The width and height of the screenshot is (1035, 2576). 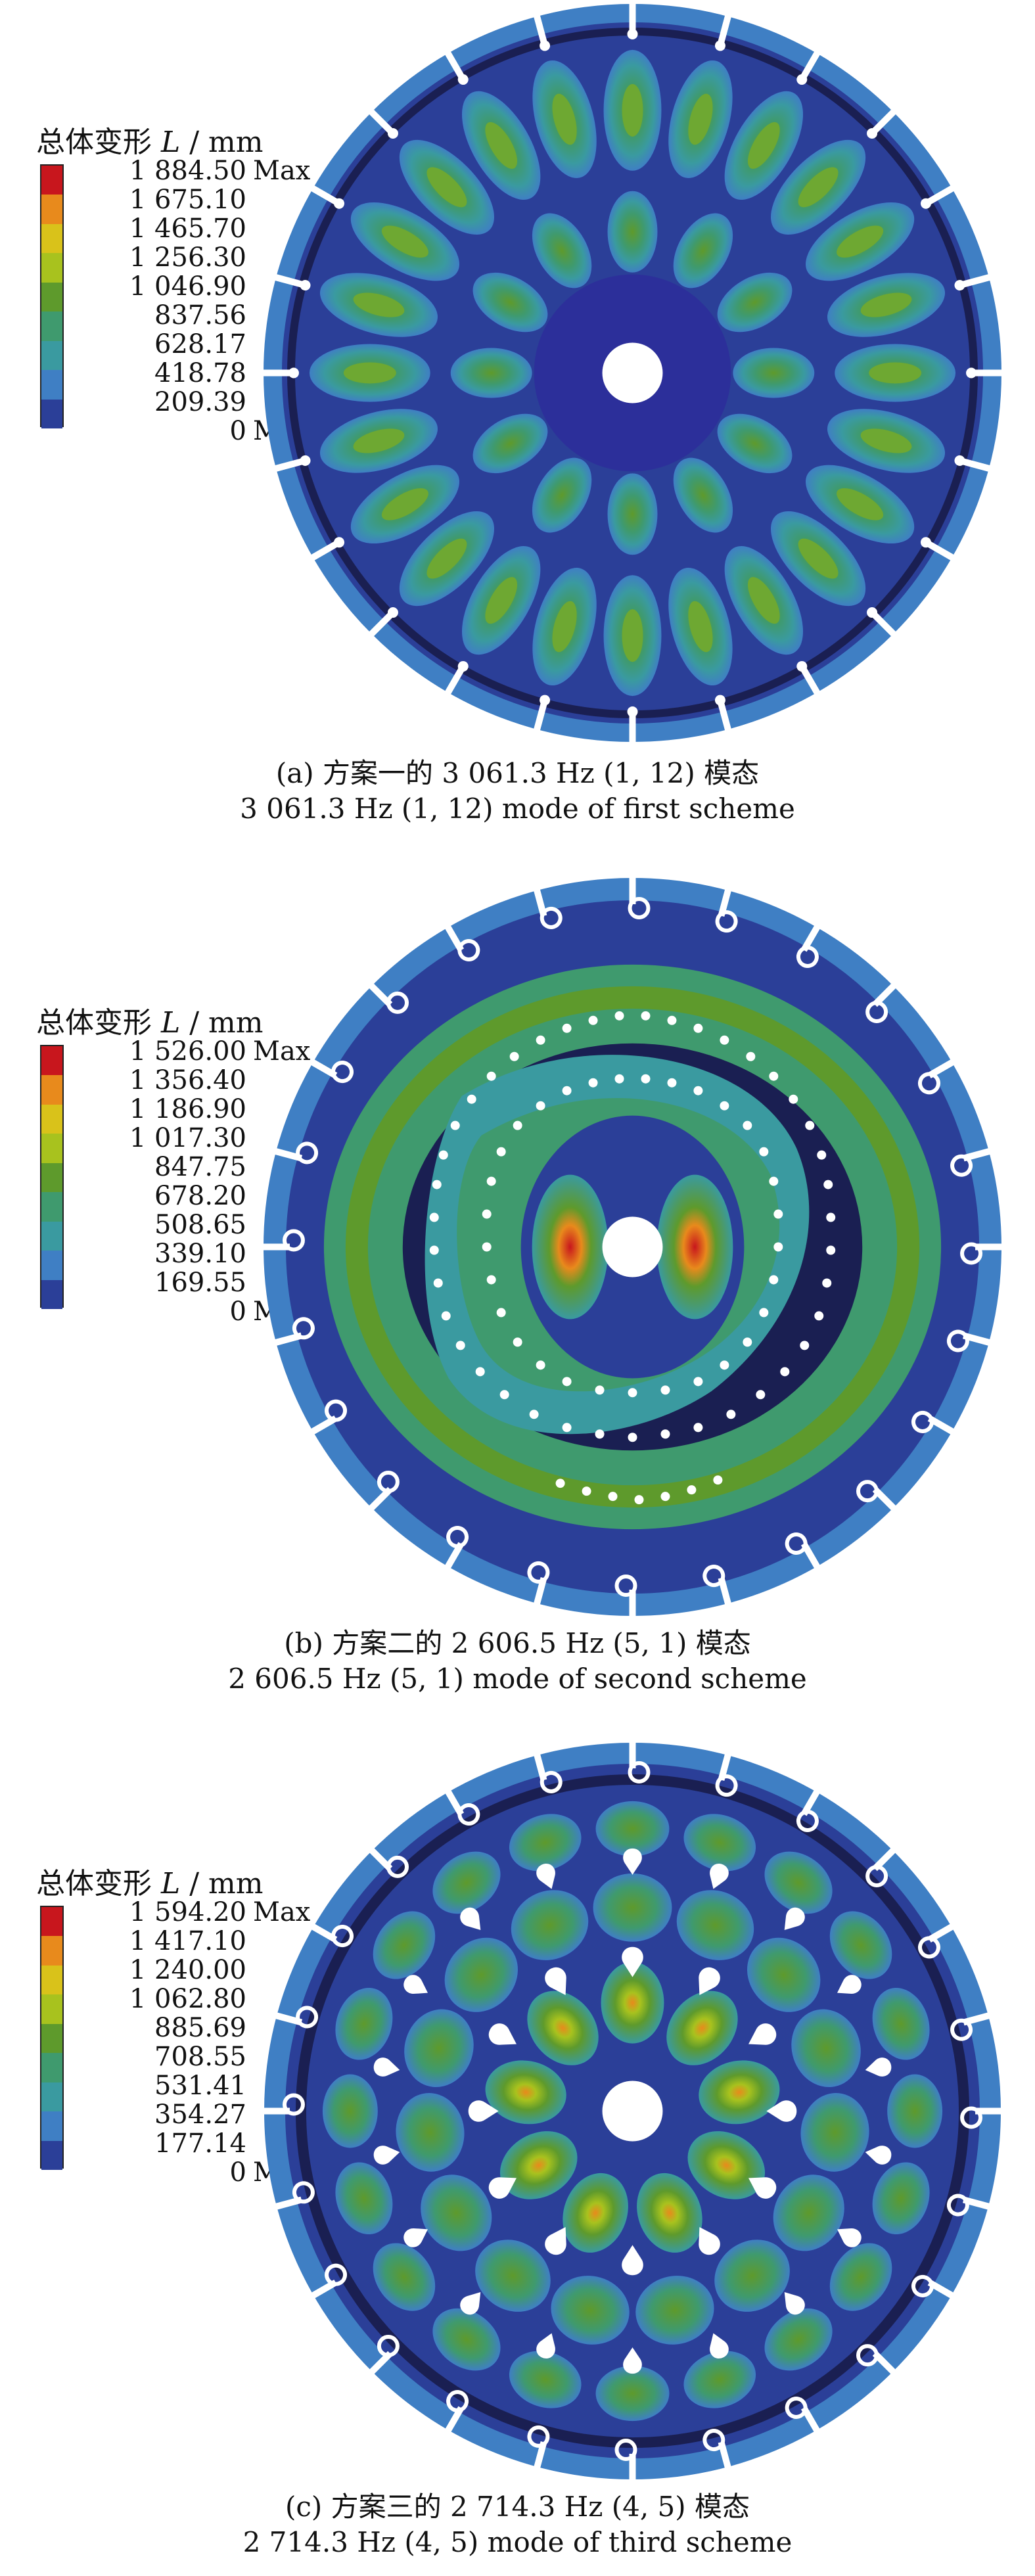 What do you see at coordinates (187, 1912) in the screenshot?
I see `legend-value: 1 594.20` at bounding box center [187, 1912].